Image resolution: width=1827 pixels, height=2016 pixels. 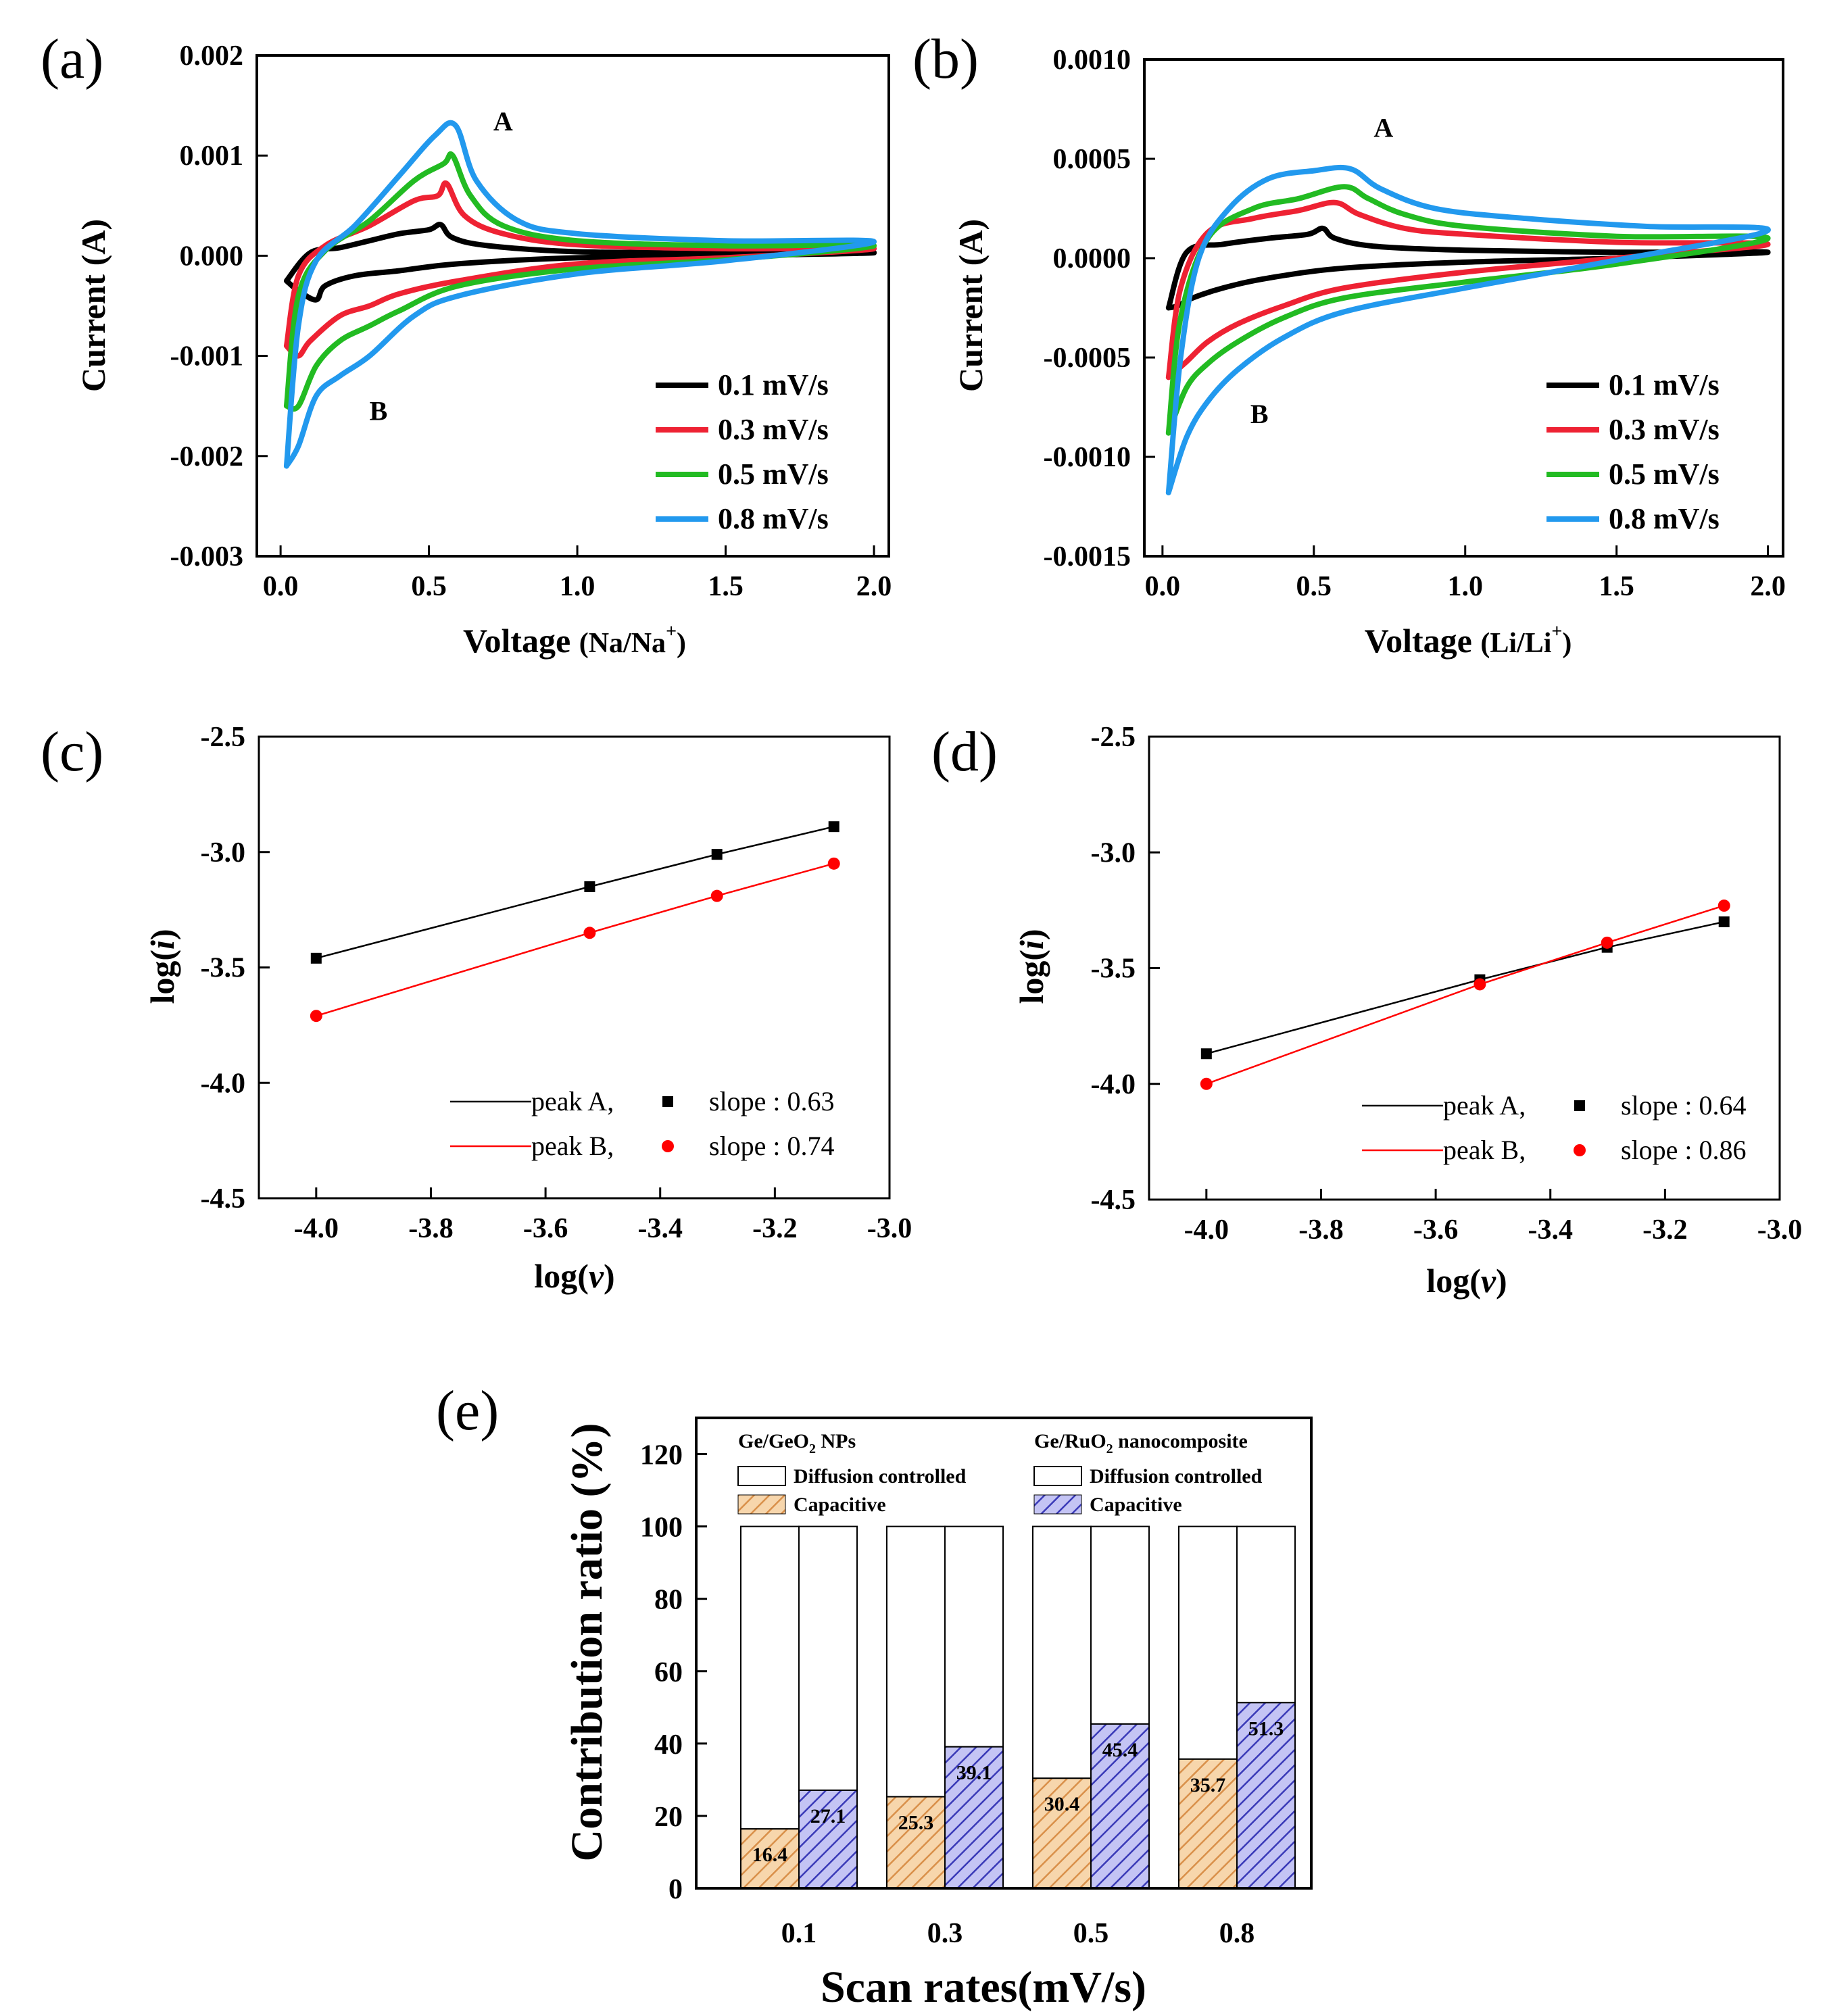 What do you see at coordinates (1031, 935) in the screenshot?
I see `panel-d-y-axis-label-post: )` at bounding box center [1031, 935].